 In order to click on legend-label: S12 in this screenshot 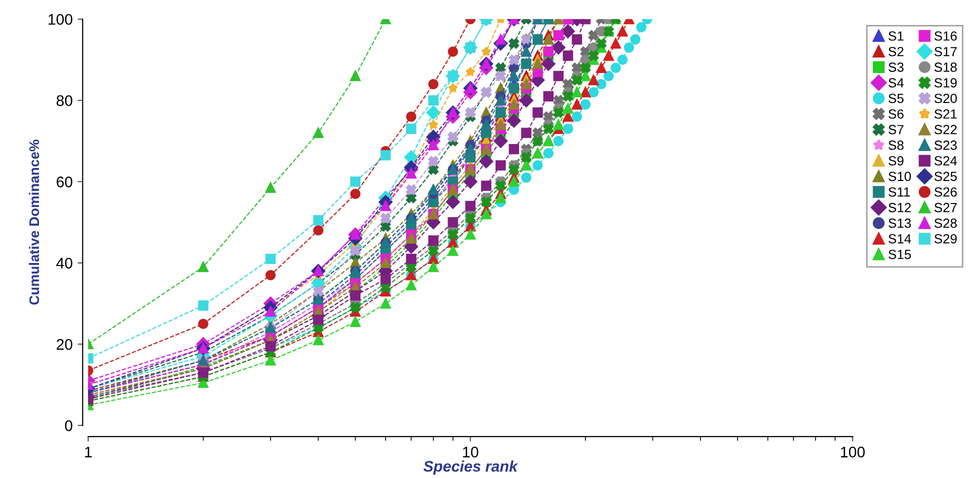, I will do `click(899, 207)`.